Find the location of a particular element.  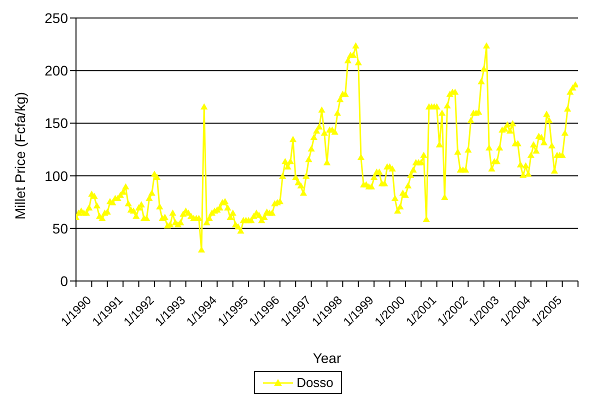

y-tick-label: 200 is located at coordinates (56, 70).